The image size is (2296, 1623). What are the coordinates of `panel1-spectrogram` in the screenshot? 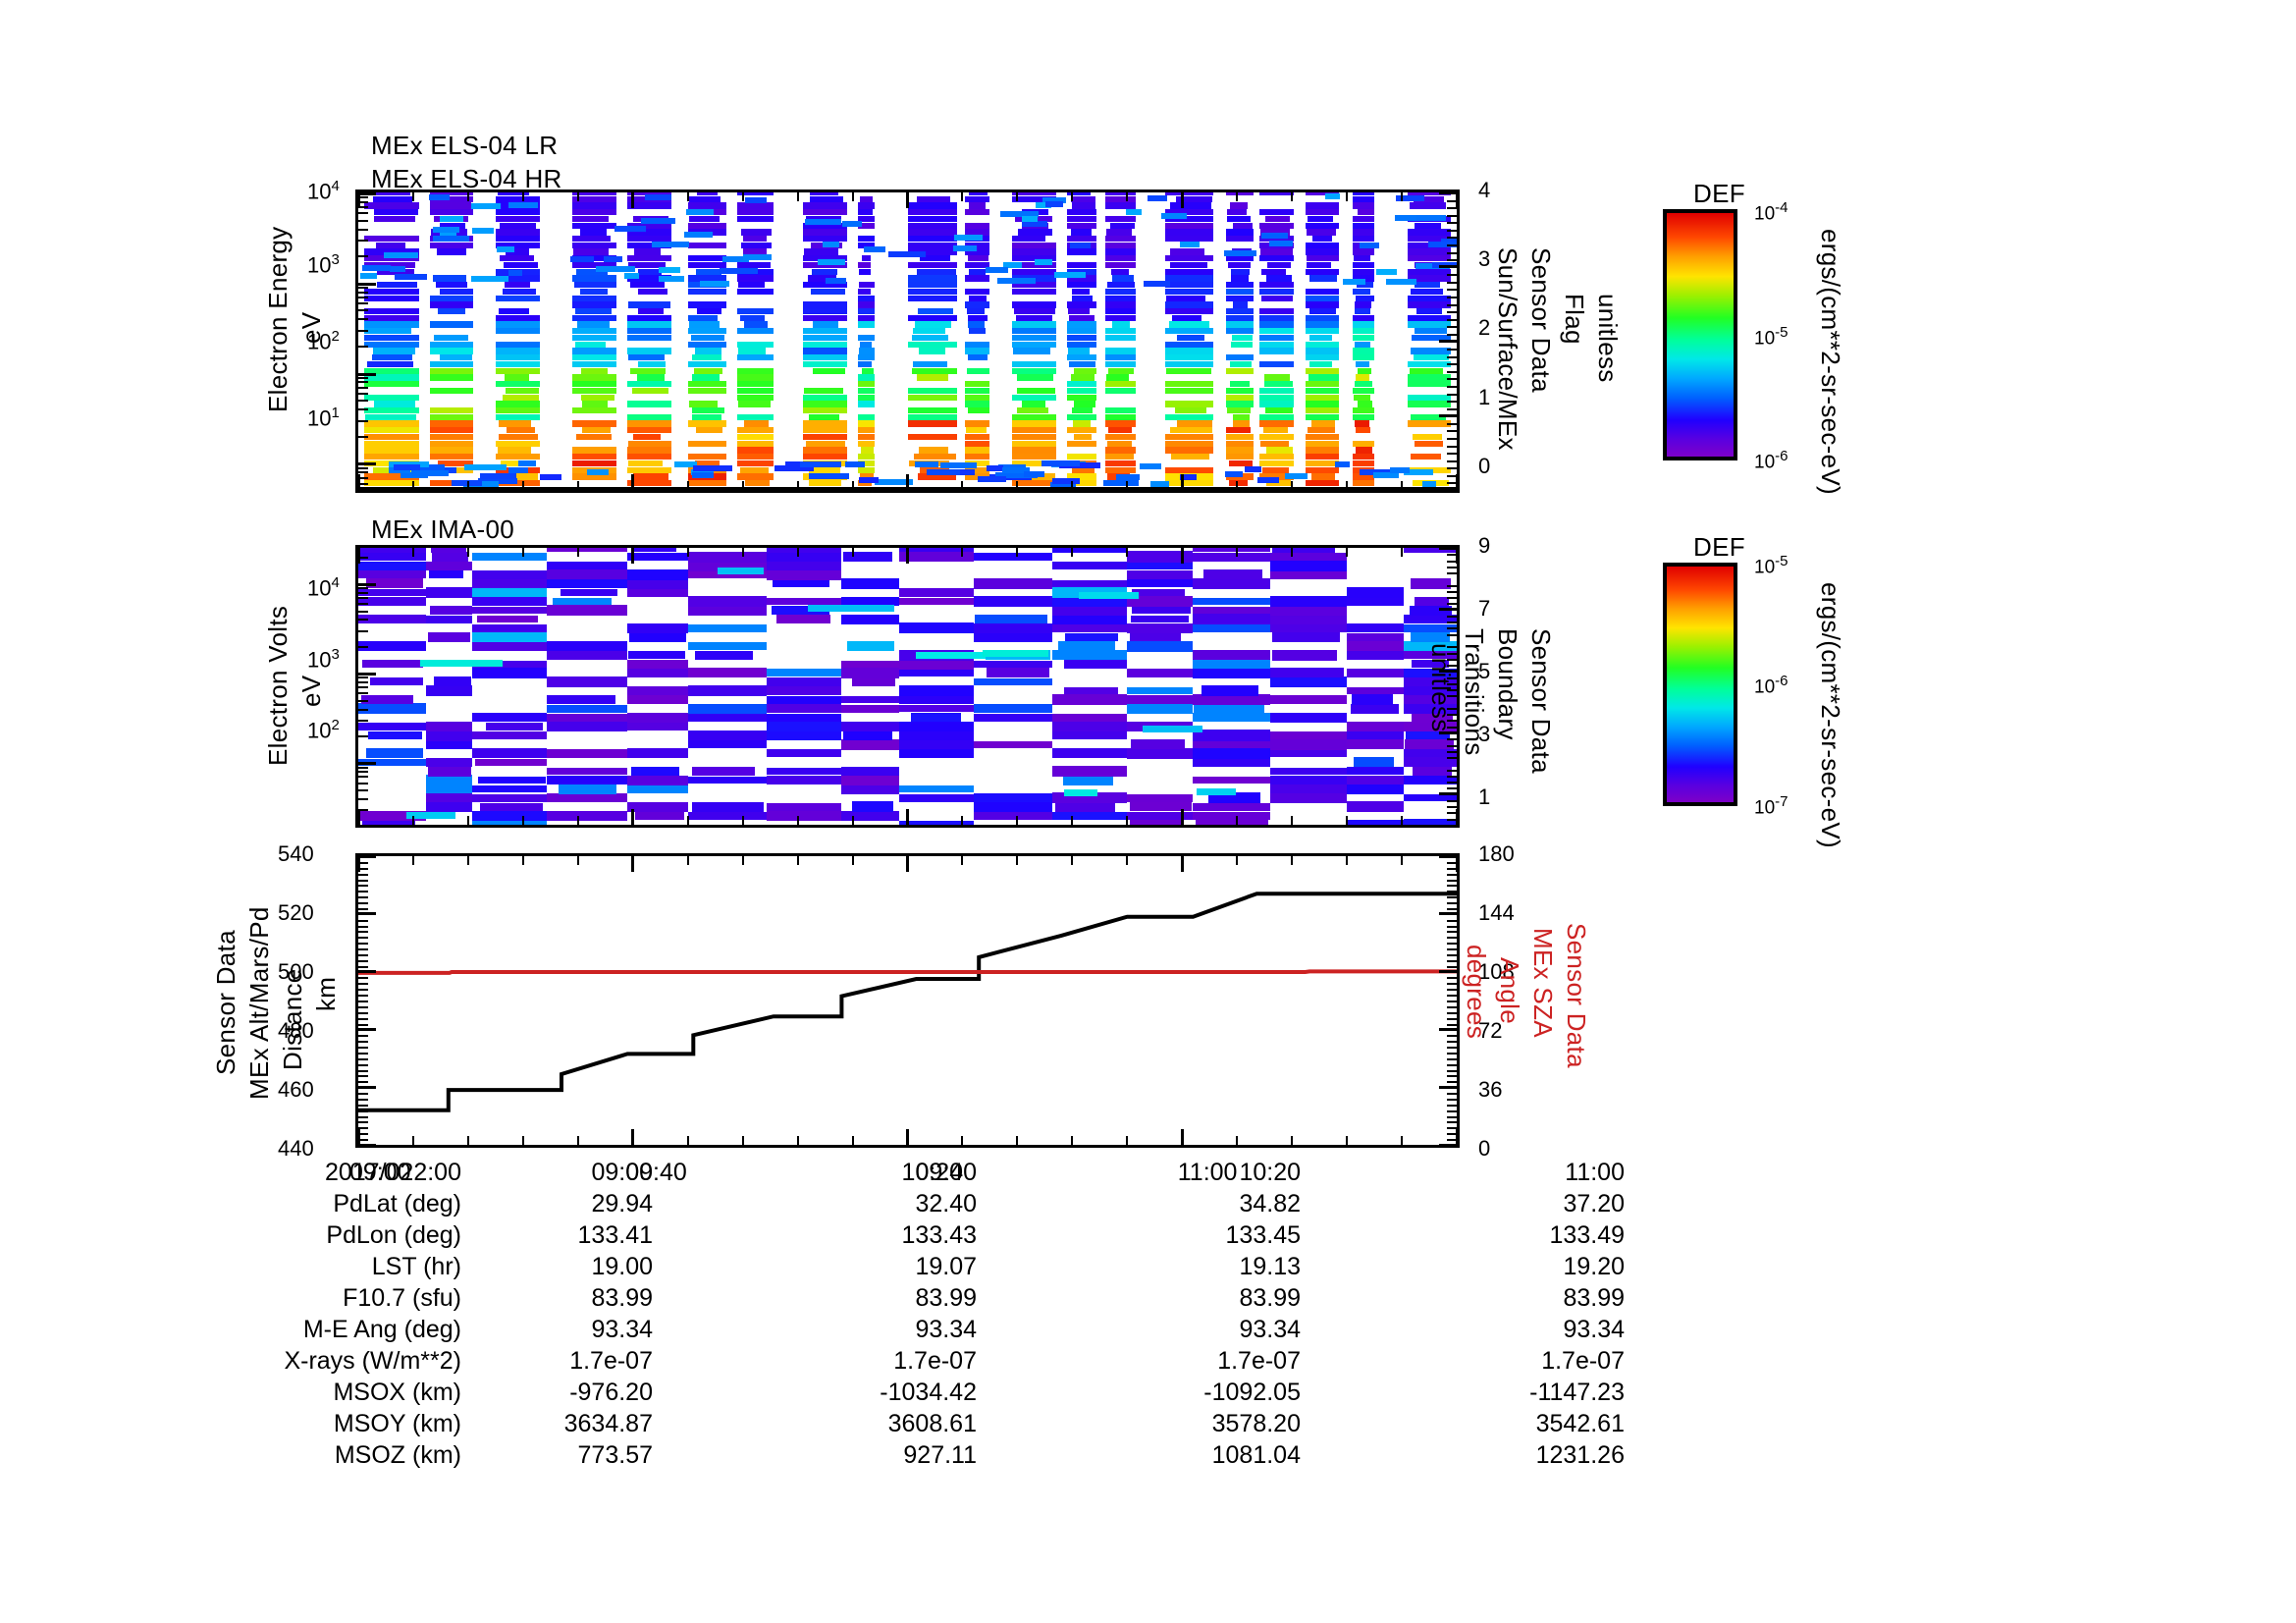 It's located at (907, 341).